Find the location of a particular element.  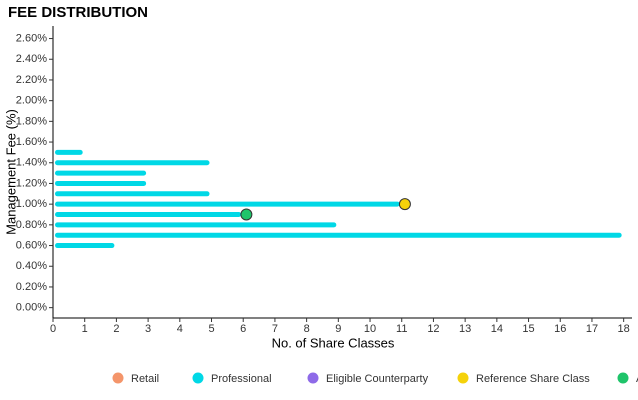

y-tick-label: 2.60% is located at coordinates (31, 38).